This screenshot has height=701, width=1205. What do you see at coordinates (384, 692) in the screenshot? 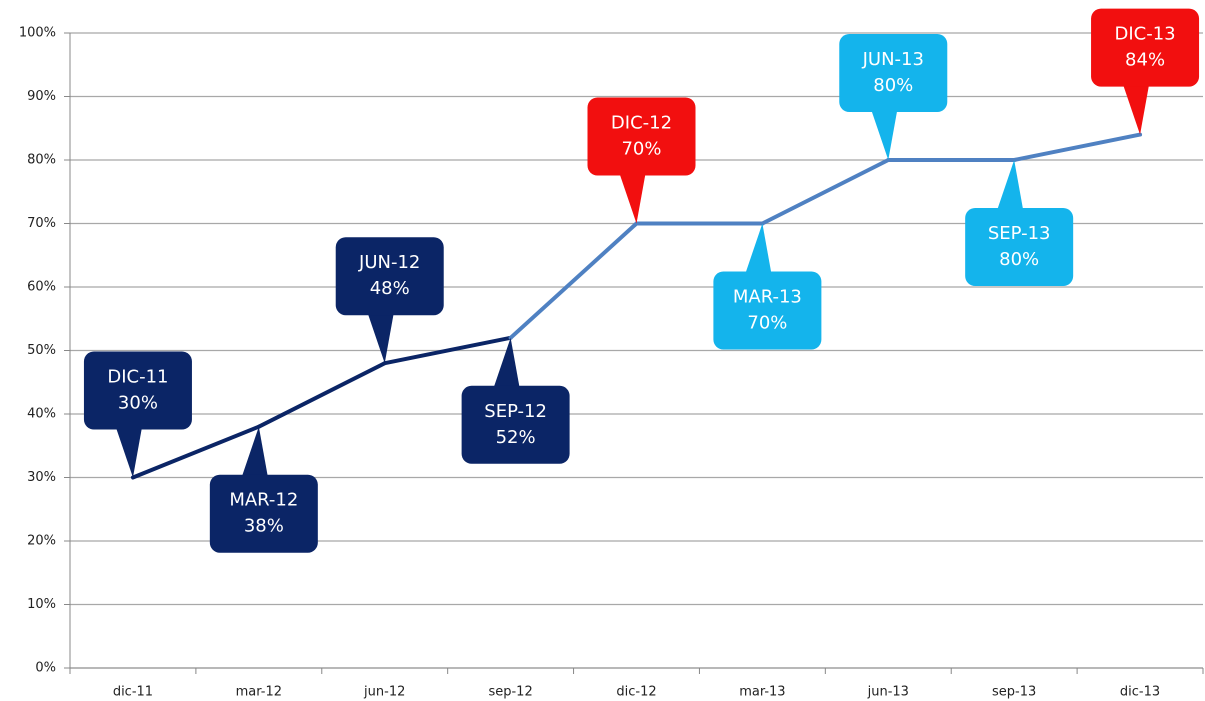
I see `x-tick-label: jun-12` at bounding box center [384, 692].